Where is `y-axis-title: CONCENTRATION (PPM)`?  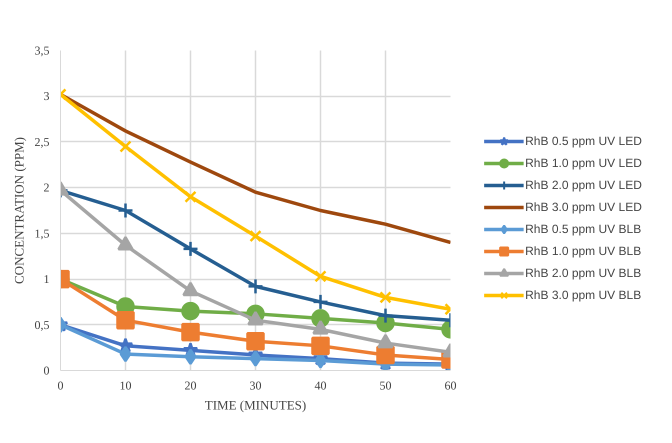
y-axis-title: CONCENTRATION (PPM) is located at coordinates (19, 210).